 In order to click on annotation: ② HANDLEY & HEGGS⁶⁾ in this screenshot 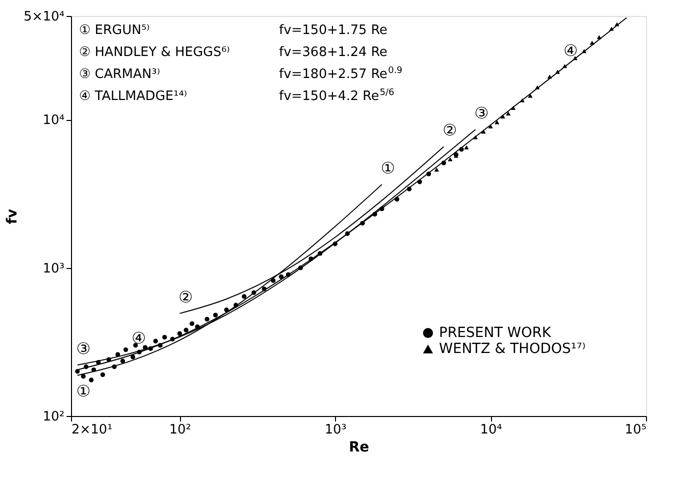, I will do `click(154, 52)`.